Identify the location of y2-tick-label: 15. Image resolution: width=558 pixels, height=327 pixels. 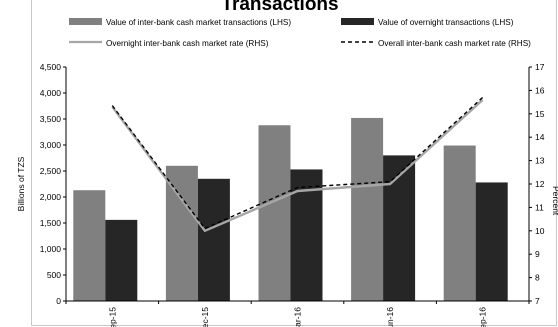
(540, 114).